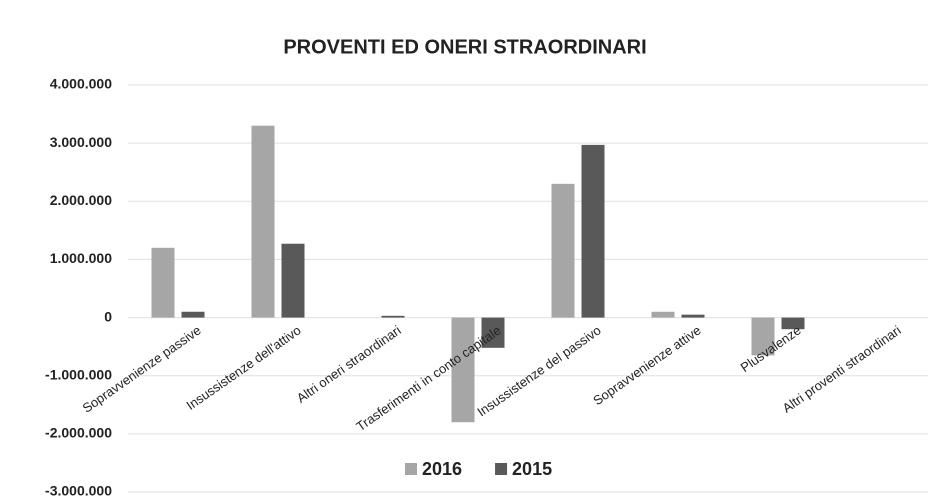 Image resolution: width=933 pixels, height=499 pixels. What do you see at coordinates (442, 469) in the screenshot?
I see `legend-label: 2016` at bounding box center [442, 469].